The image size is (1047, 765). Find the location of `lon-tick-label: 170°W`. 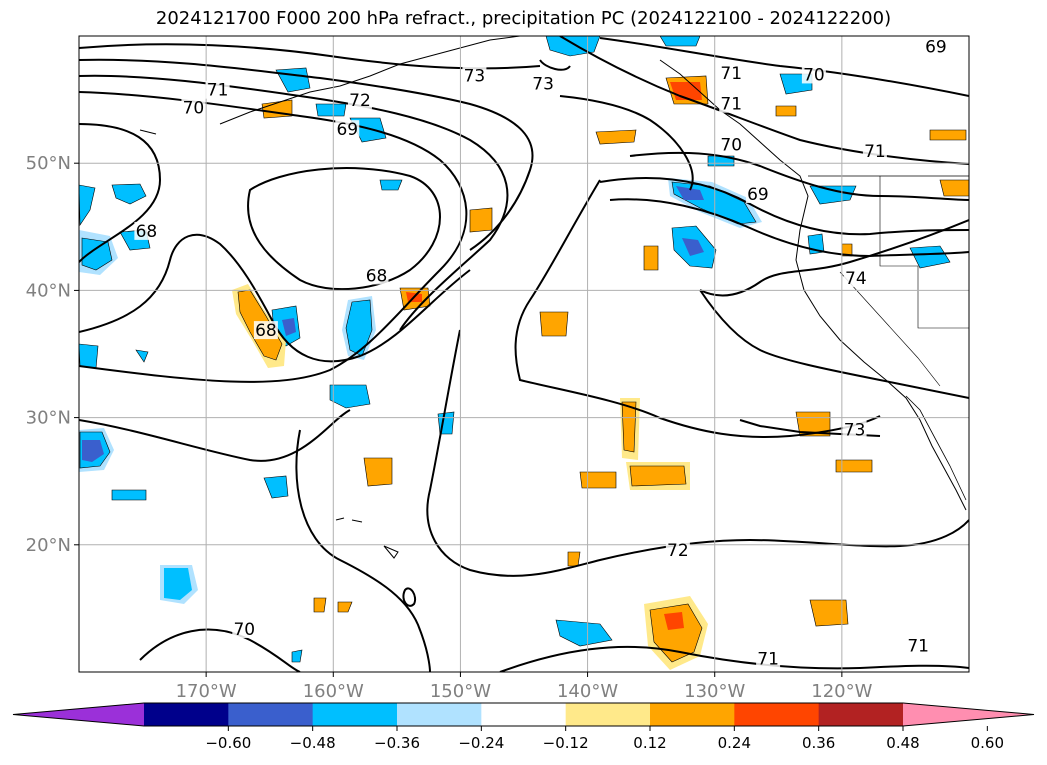

lon-tick-label: 170°W is located at coordinates (206, 691).